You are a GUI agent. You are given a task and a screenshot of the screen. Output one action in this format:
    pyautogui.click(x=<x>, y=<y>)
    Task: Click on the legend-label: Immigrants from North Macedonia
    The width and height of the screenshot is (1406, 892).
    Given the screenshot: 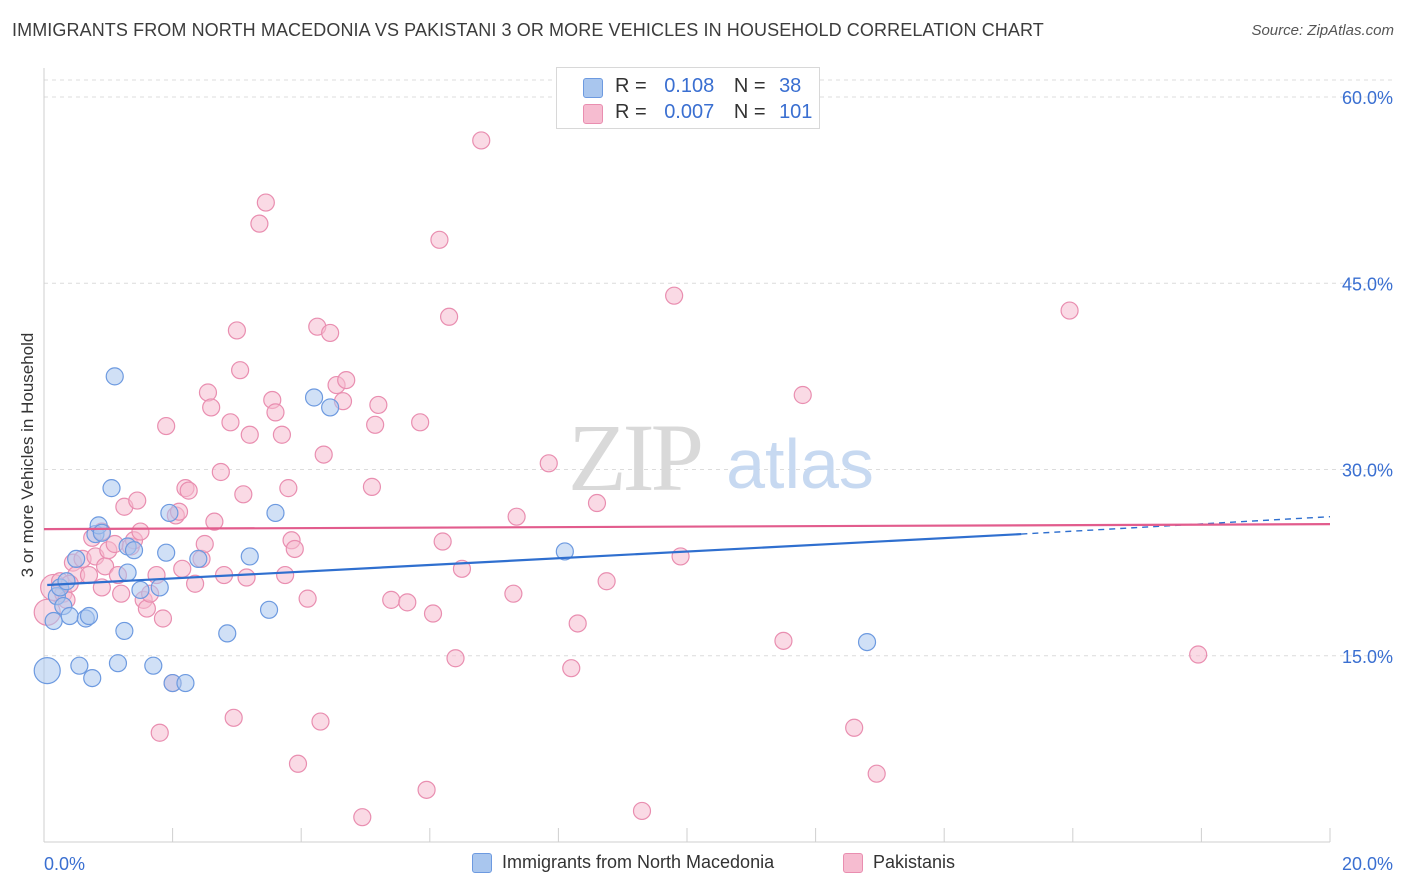 What is the action you would take?
    pyautogui.click(x=638, y=862)
    